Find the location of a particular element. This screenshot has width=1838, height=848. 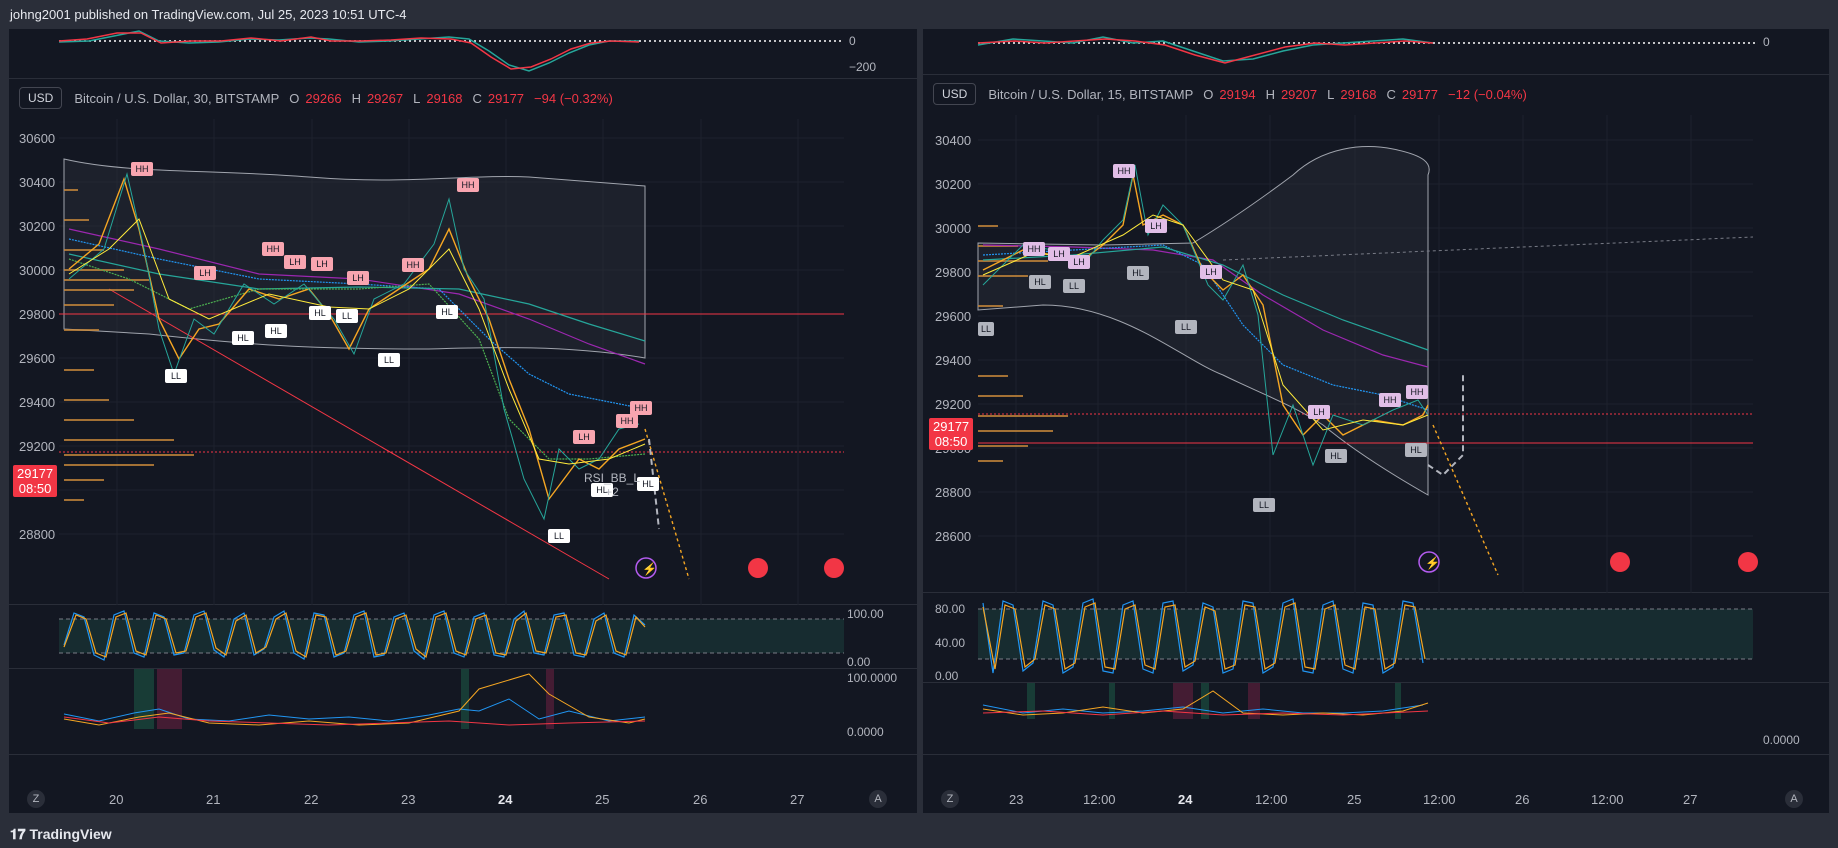

time-tick: 20 is located at coordinates (116, 799).